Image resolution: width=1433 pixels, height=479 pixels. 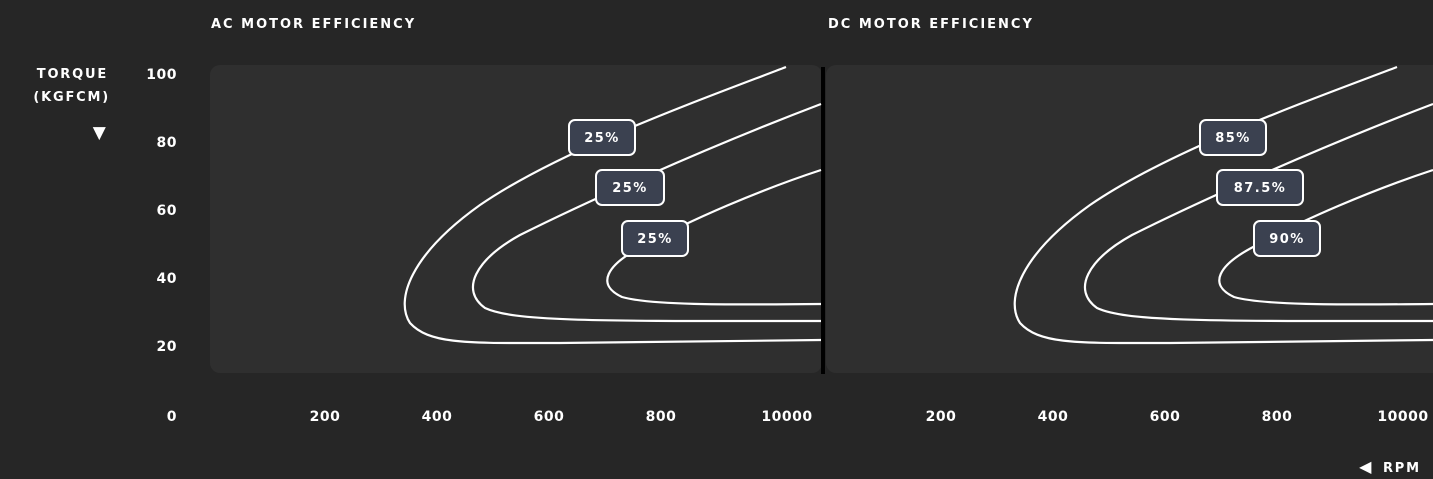 I want to click on y-tick-label: 0, so click(x=172, y=417).